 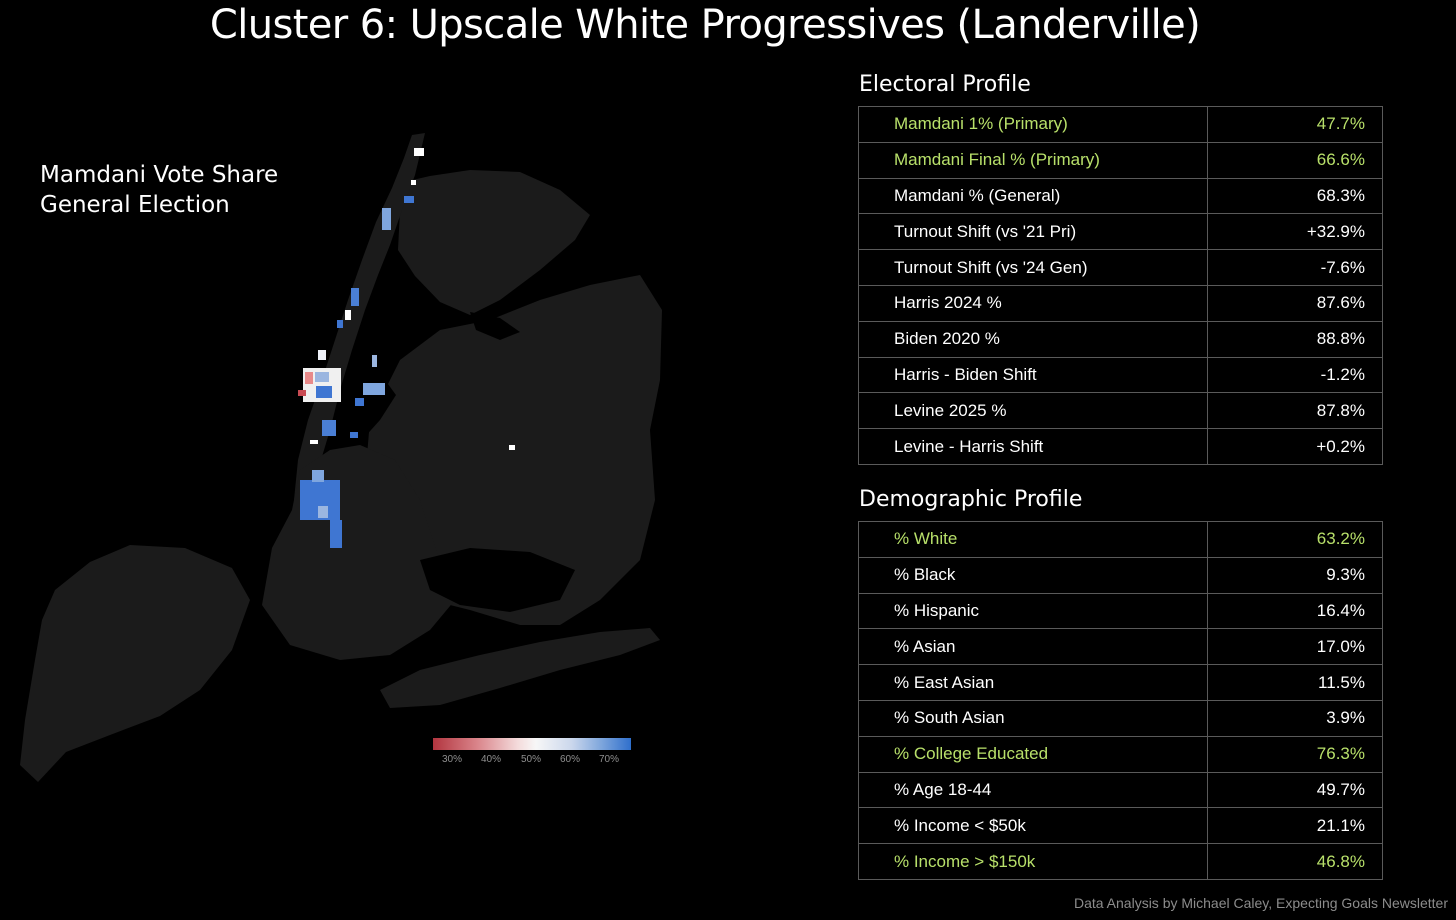 I want to click on row-value: 9.3%, so click(x=1295, y=575).